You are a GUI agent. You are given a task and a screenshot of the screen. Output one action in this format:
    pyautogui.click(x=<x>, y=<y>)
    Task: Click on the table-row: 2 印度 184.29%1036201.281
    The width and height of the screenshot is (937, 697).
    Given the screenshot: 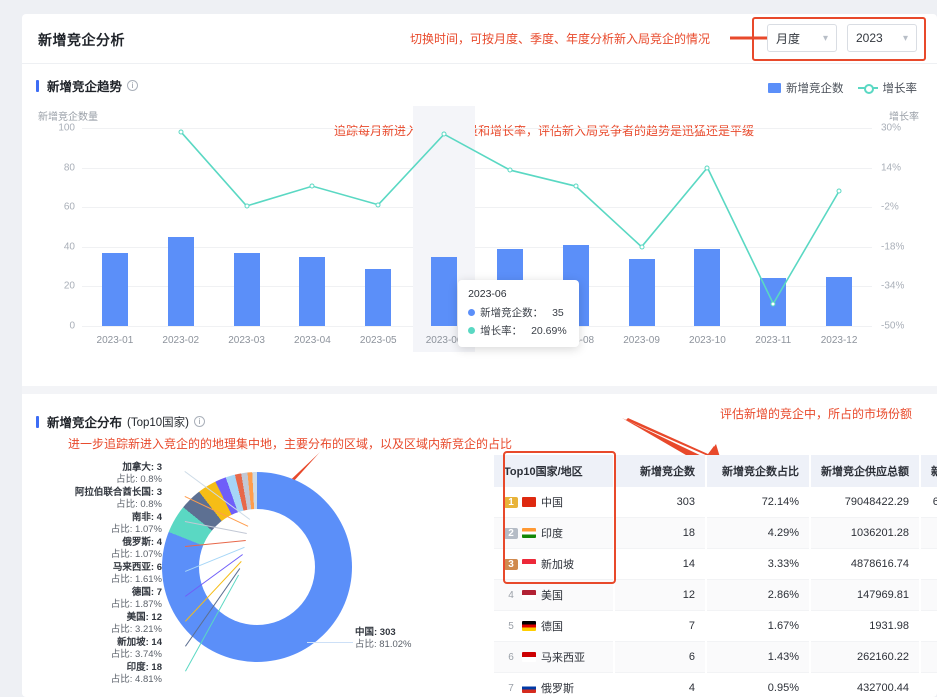 What is the action you would take?
    pyautogui.click(x=715, y=533)
    